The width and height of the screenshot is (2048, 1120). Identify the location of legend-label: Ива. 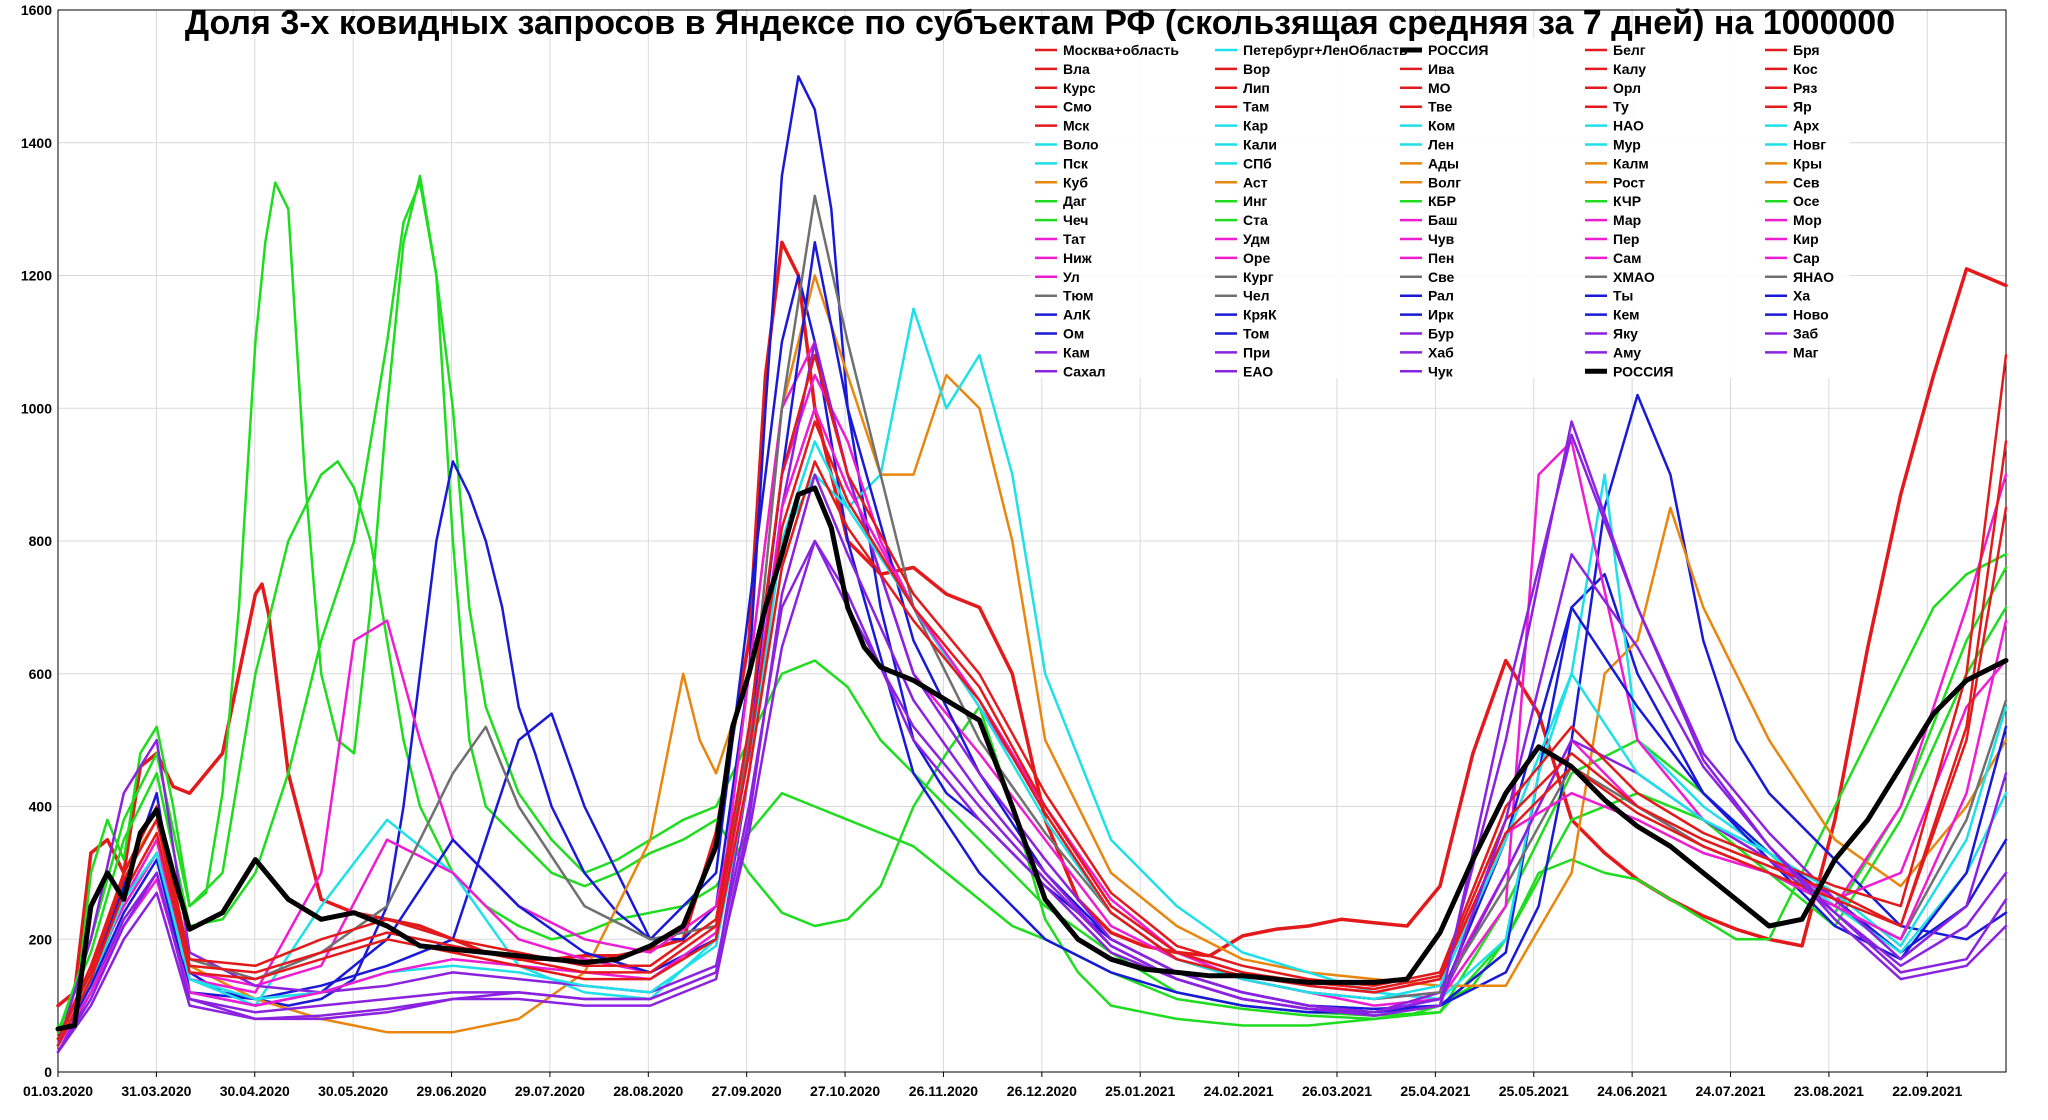
(1441, 69).